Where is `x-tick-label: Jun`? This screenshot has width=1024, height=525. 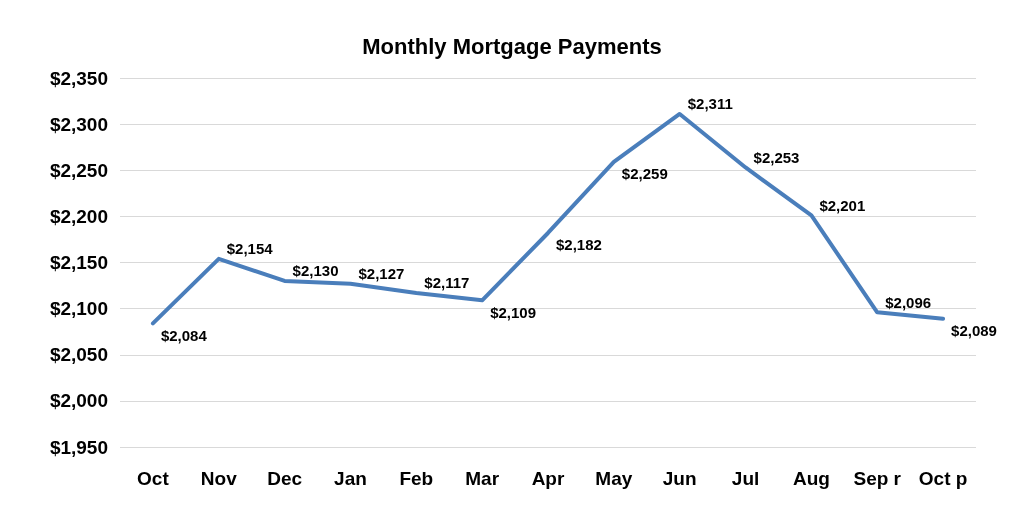 x-tick-label: Jun is located at coordinates (679, 478).